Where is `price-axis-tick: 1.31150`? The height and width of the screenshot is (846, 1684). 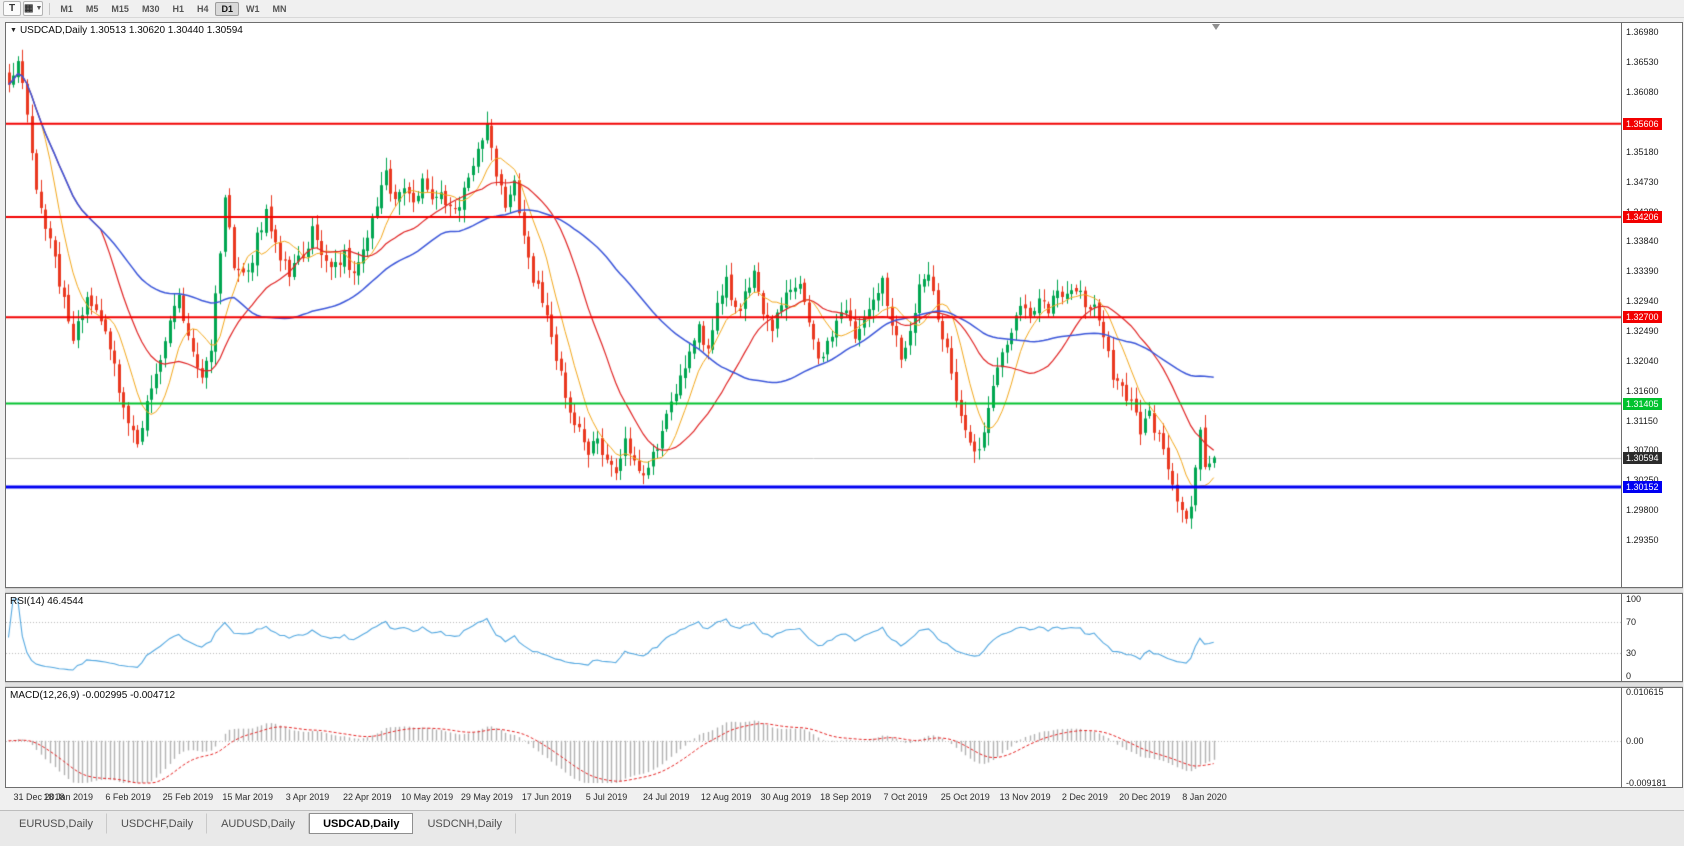 price-axis-tick: 1.31150 is located at coordinates (1642, 420).